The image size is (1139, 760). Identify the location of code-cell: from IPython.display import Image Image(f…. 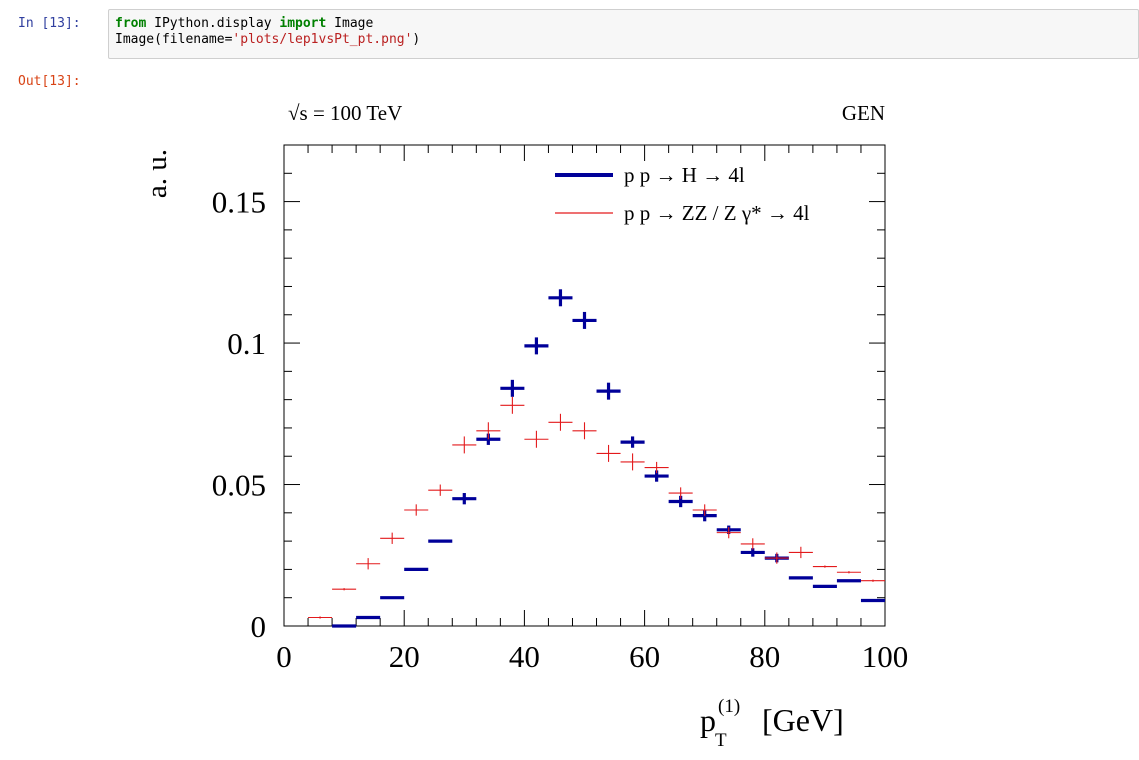
(623, 34).